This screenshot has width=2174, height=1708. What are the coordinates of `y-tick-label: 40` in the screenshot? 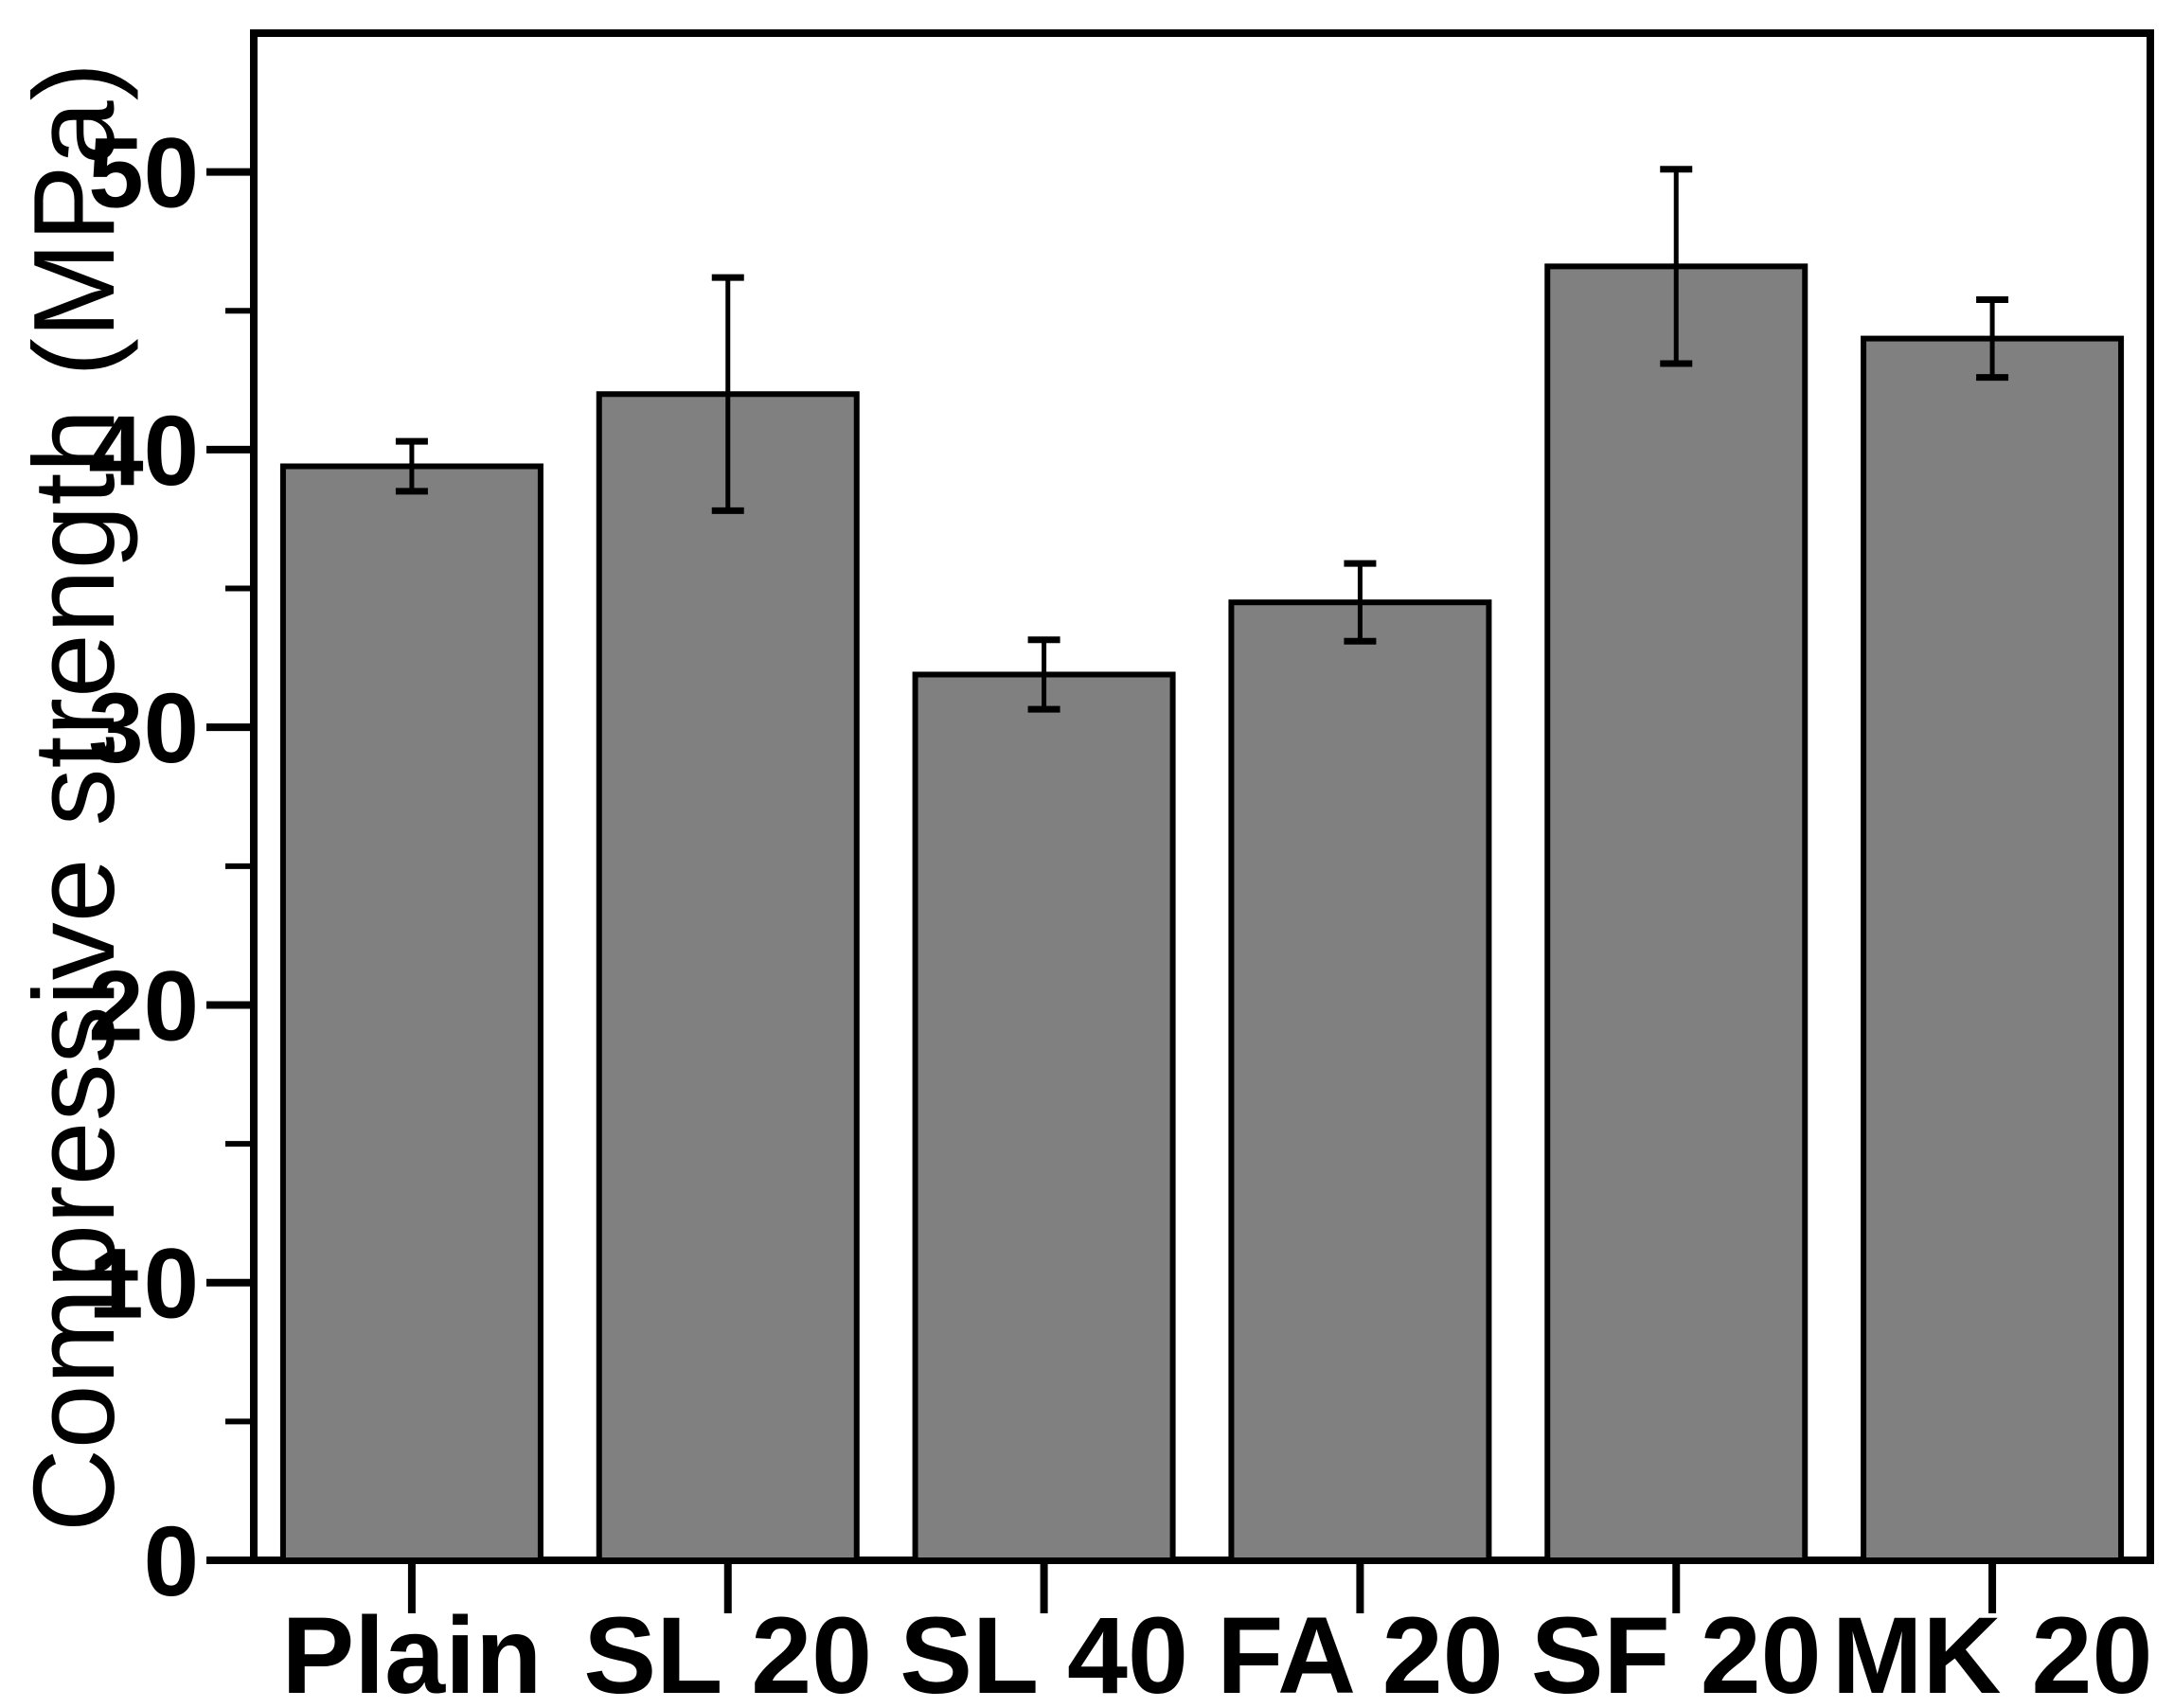 It's located at (143, 451).